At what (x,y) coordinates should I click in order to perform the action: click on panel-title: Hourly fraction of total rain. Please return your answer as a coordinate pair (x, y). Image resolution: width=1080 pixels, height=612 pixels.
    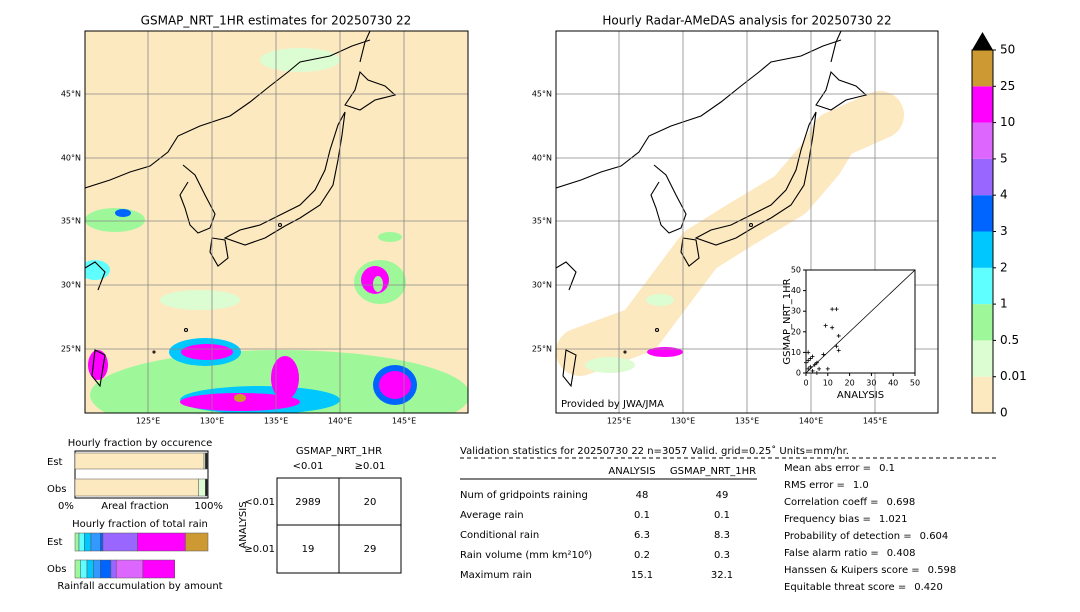
    Looking at the image, I should click on (140, 524).